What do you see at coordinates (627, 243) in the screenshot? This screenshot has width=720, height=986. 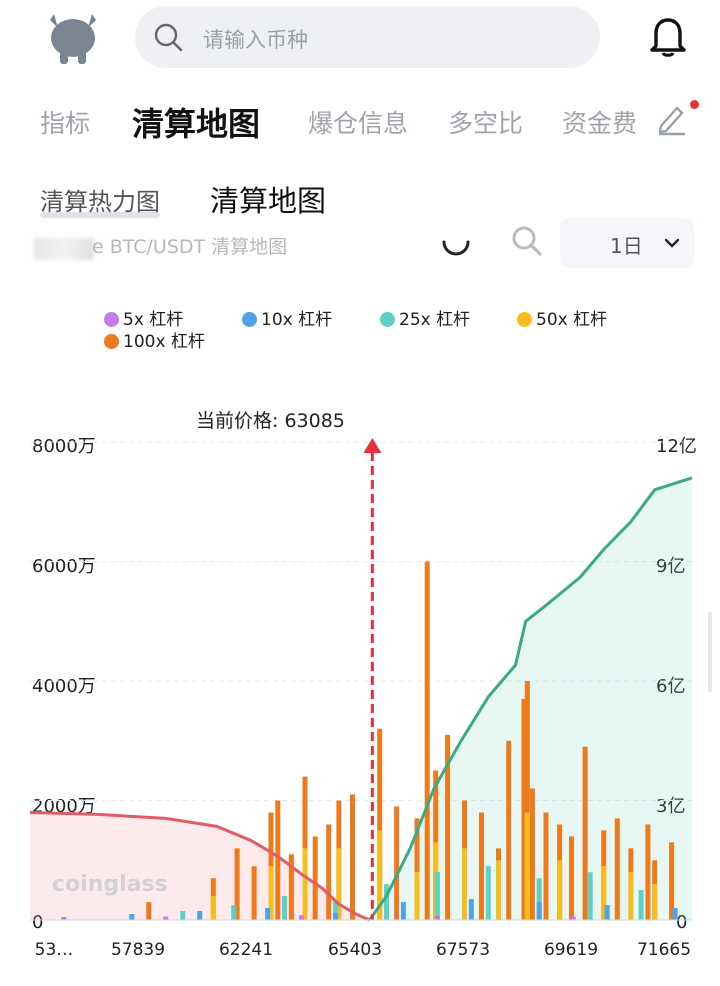 I see `period-select: 1日` at bounding box center [627, 243].